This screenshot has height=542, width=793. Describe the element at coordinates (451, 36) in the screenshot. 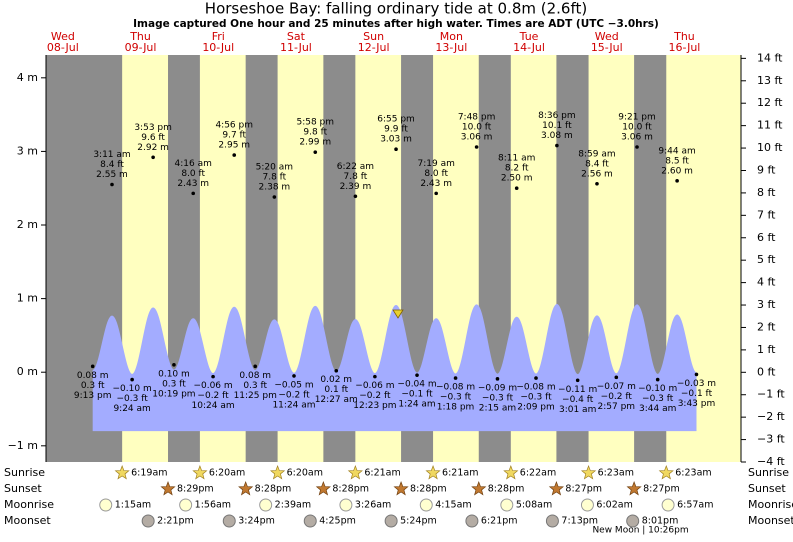

I see `day-name: Mon` at that location.